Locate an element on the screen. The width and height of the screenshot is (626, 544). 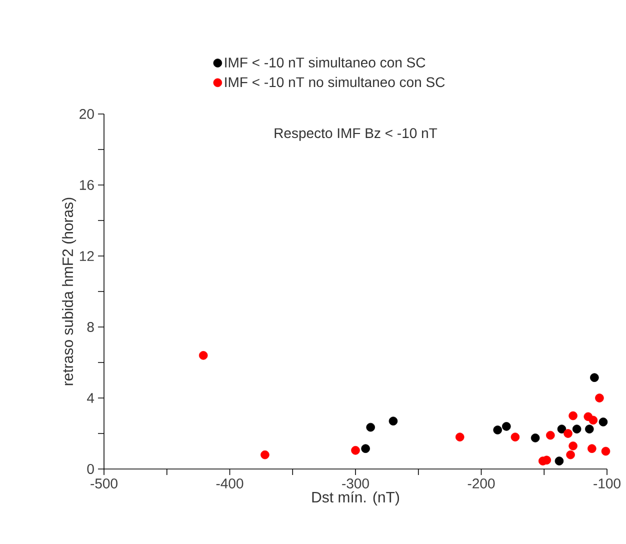
annotation: Respecto IMF Bz < -10 nT is located at coordinates (356, 134).